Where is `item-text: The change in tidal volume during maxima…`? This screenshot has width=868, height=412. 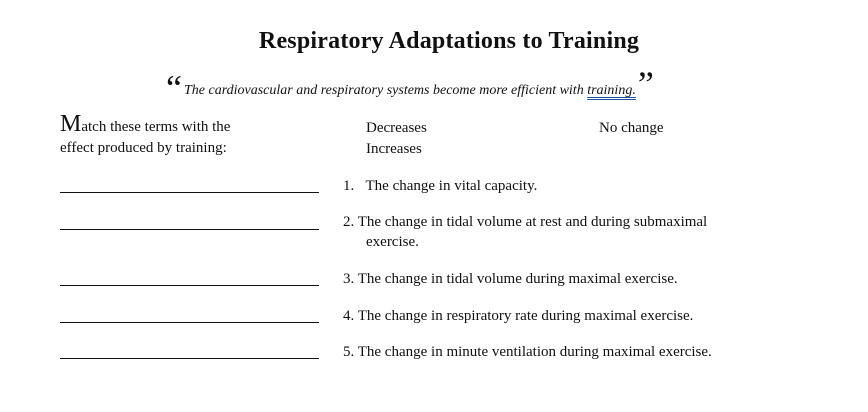 item-text: The change in tidal volume during maxima… is located at coordinates (517, 279).